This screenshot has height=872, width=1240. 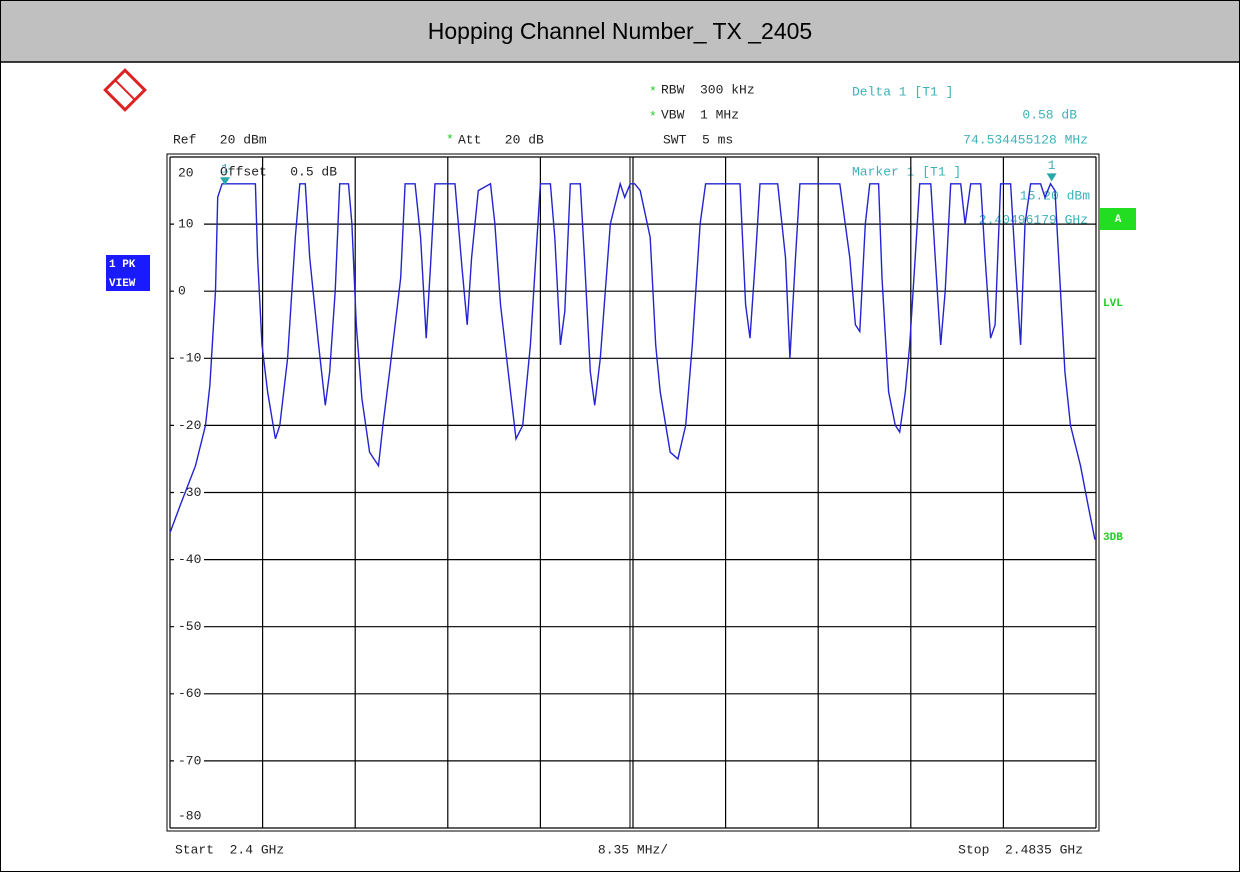 I want to click on delta-title: Delta 1 [T1 ], so click(x=902, y=91).